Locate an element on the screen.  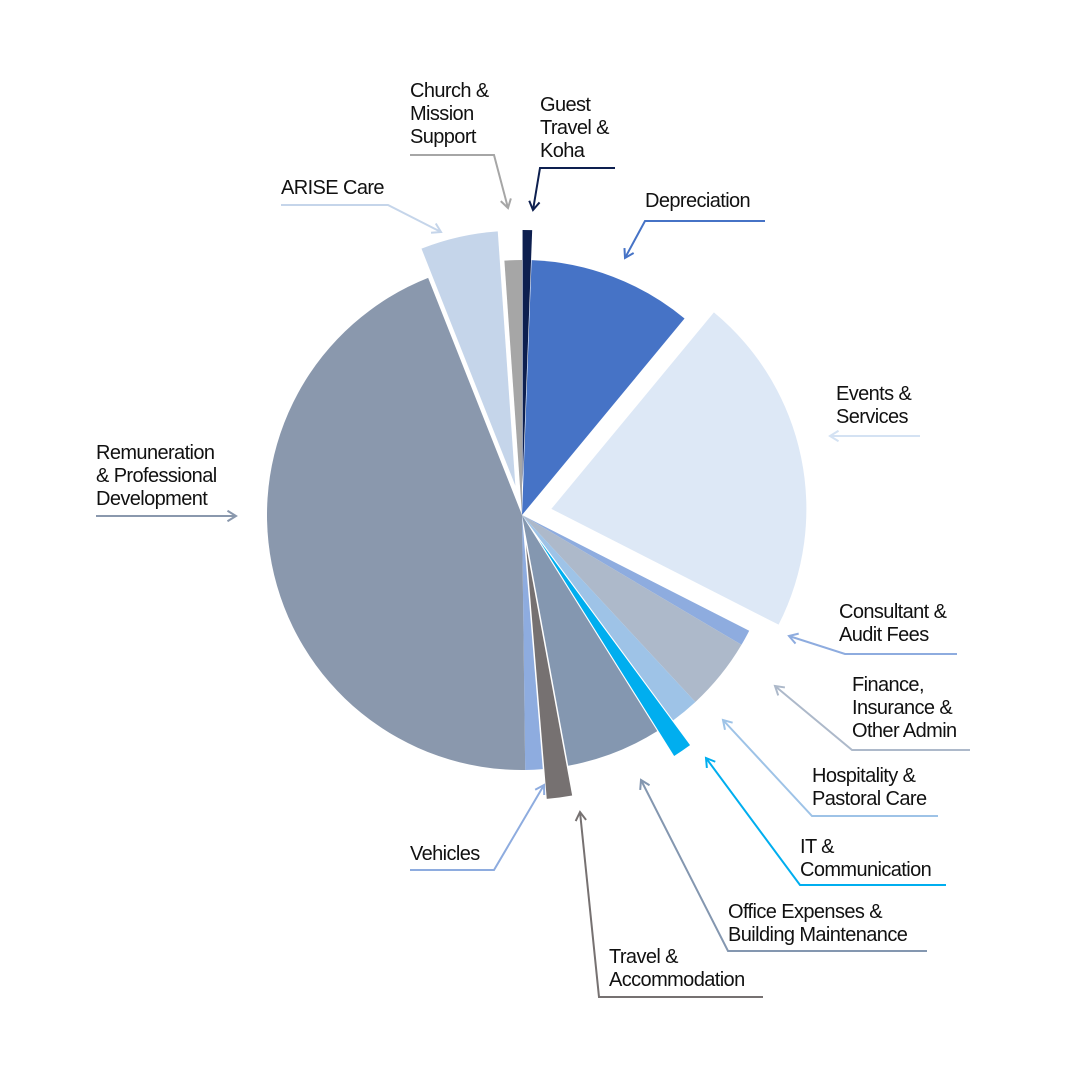
slice-label: Travel & Accommodation is located at coordinates (677, 968).